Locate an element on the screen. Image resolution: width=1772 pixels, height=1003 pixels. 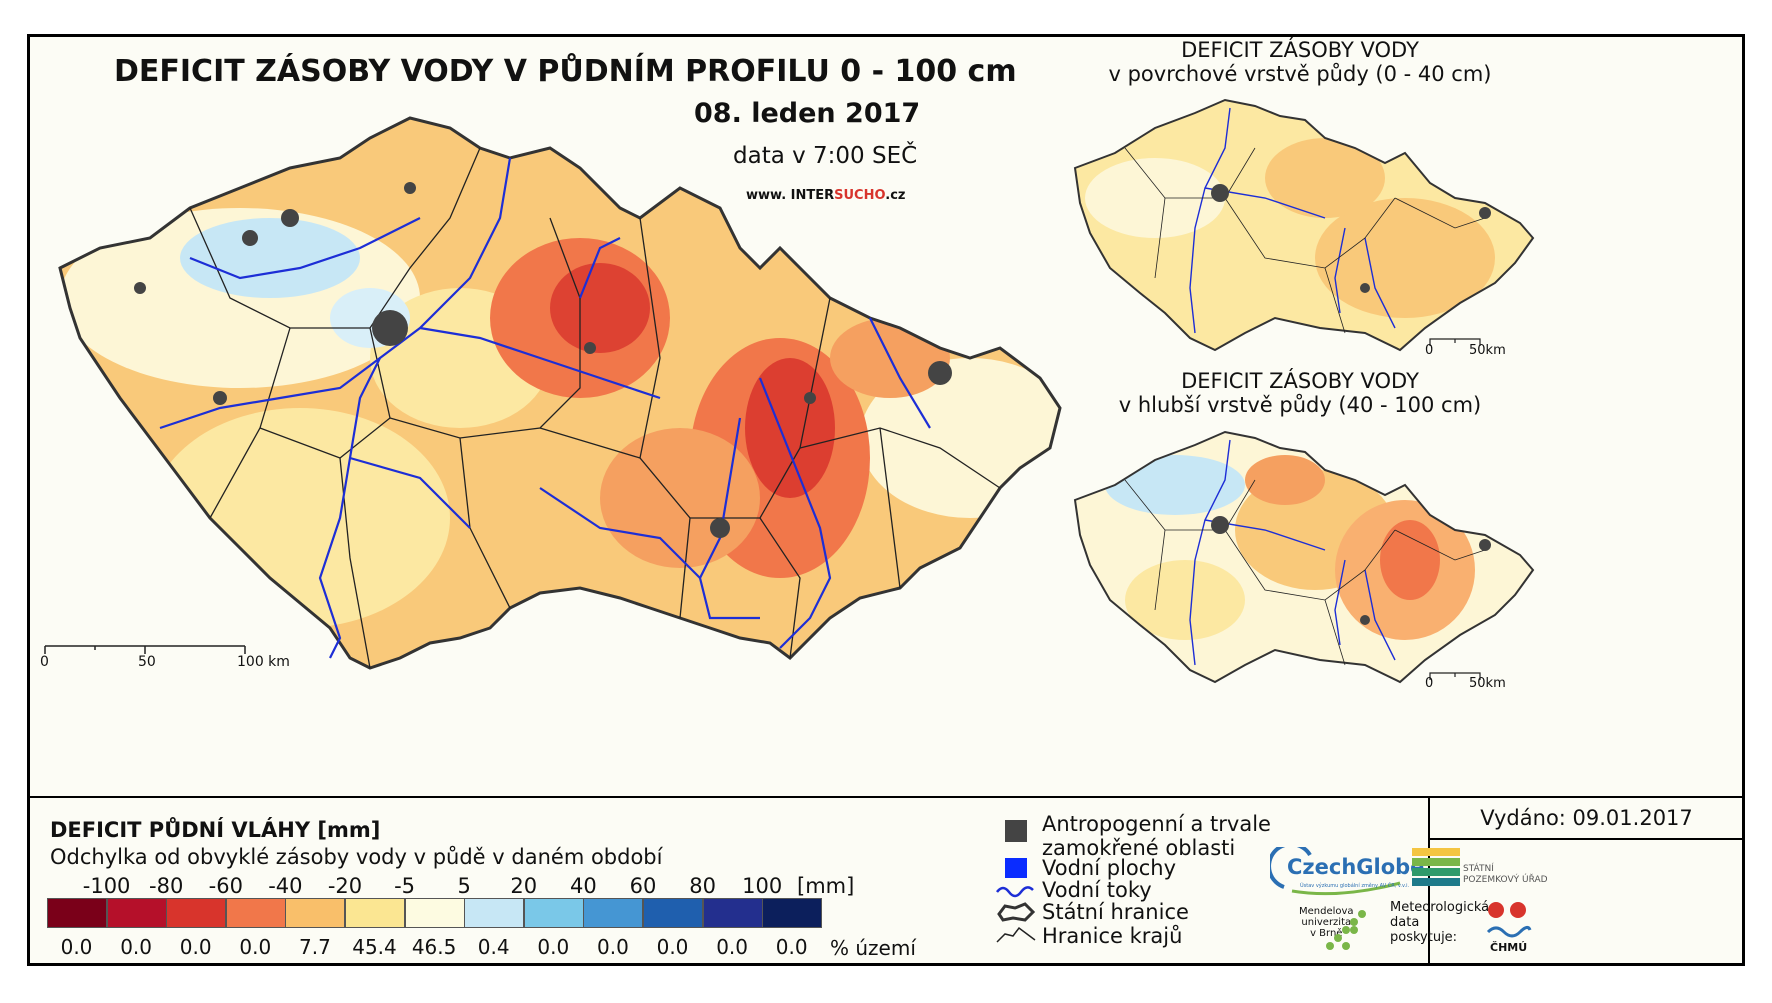
rivers-label: Vodní toky is located at coordinates (1097, 890).